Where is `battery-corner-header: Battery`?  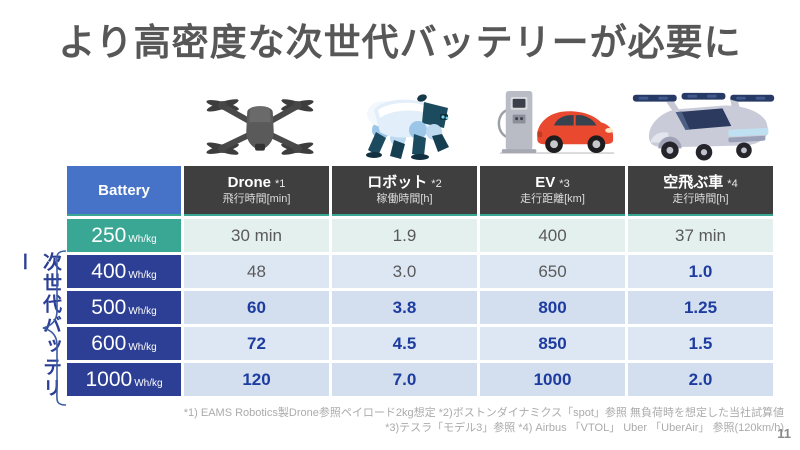 battery-corner-header: Battery is located at coordinates (124, 191).